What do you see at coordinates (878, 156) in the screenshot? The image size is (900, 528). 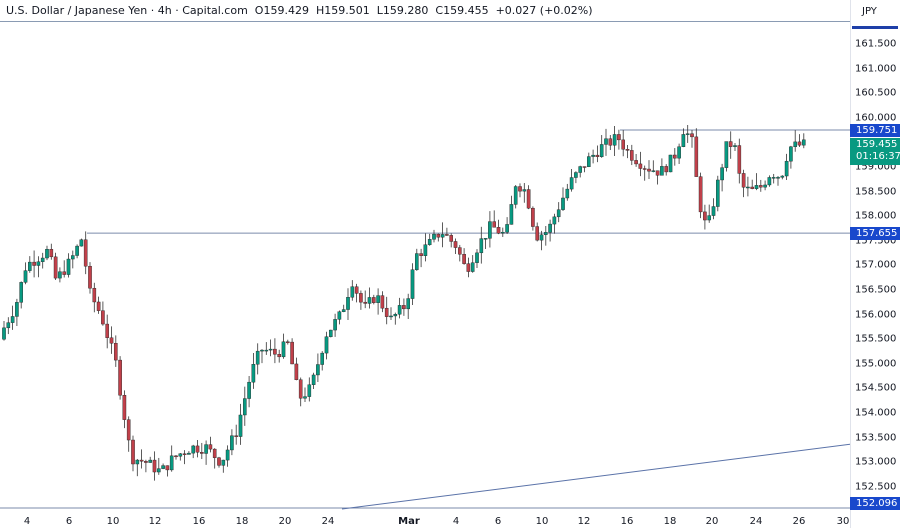 I see `bar-countdown: 01:16:37` at bounding box center [878, 156].